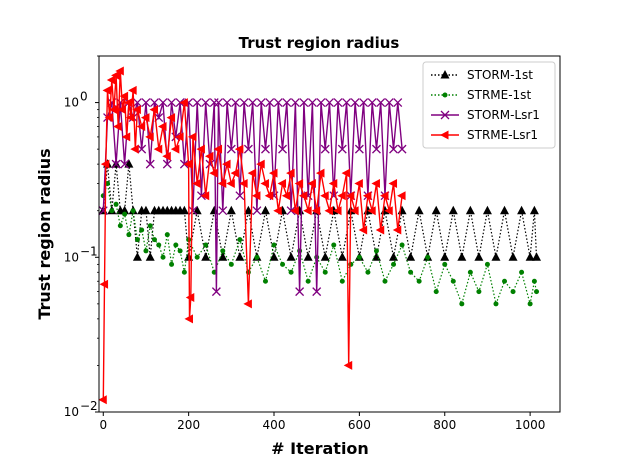 Image resolution: width=623 pixels, height=464 pixels. I want to click on legend-item-storm-1st: STORM-1st, so click(482, 75).